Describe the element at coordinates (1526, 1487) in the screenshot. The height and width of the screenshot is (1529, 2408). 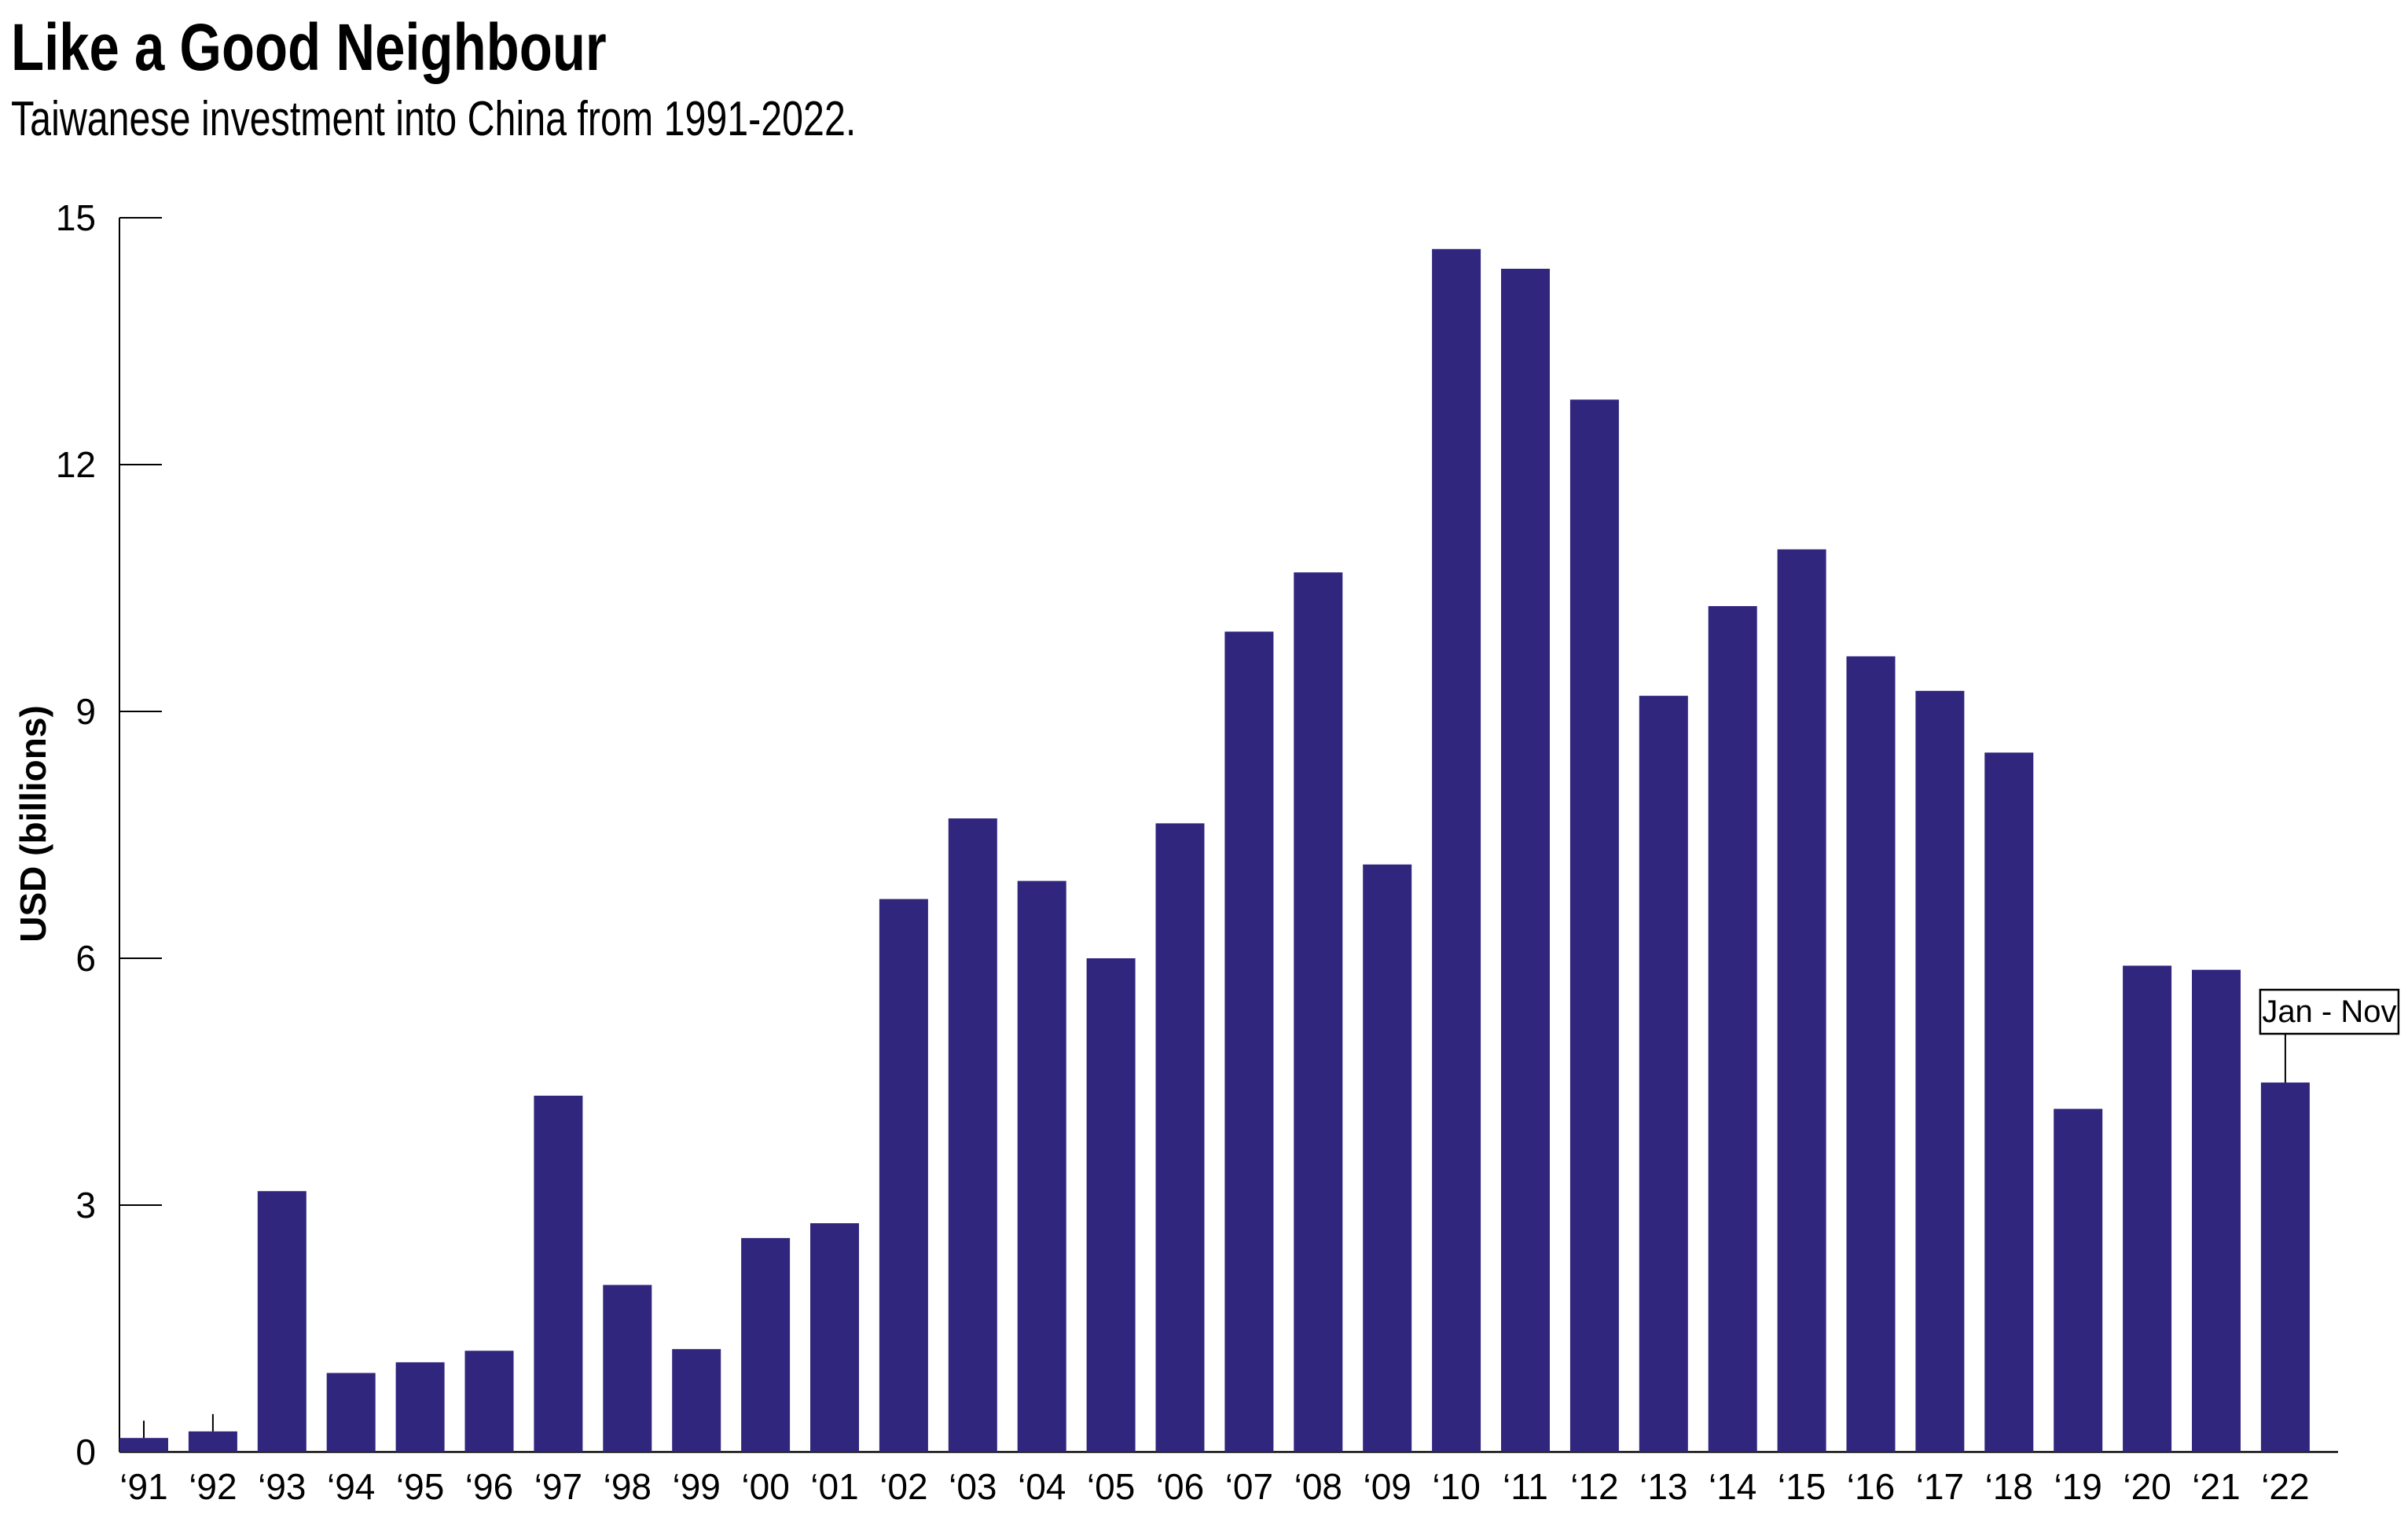
I see `x-tick-label: ‘11` at that location.